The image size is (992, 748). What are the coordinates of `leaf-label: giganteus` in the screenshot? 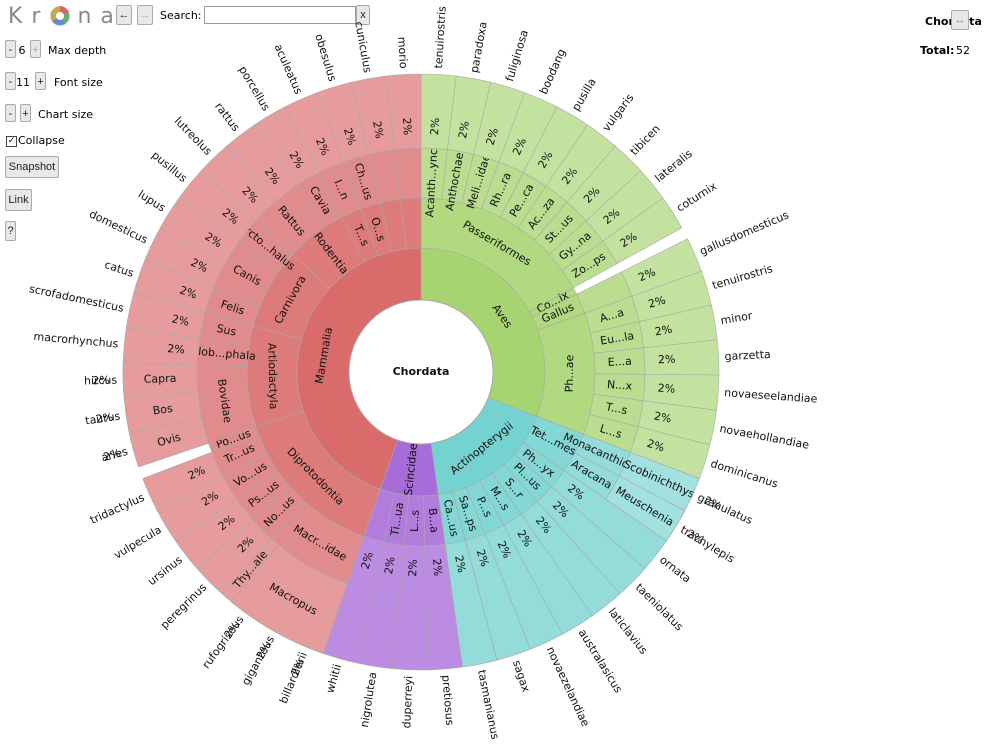 It's located at (258, 660).